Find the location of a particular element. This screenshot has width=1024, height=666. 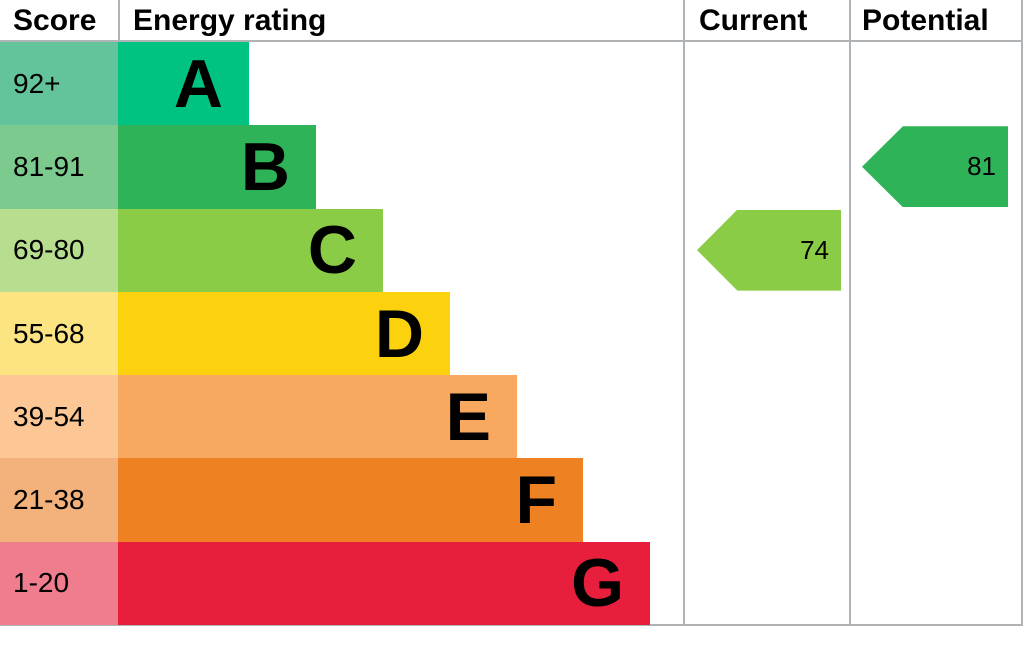

header-score-label: Score is located at coordinates (55, 20).